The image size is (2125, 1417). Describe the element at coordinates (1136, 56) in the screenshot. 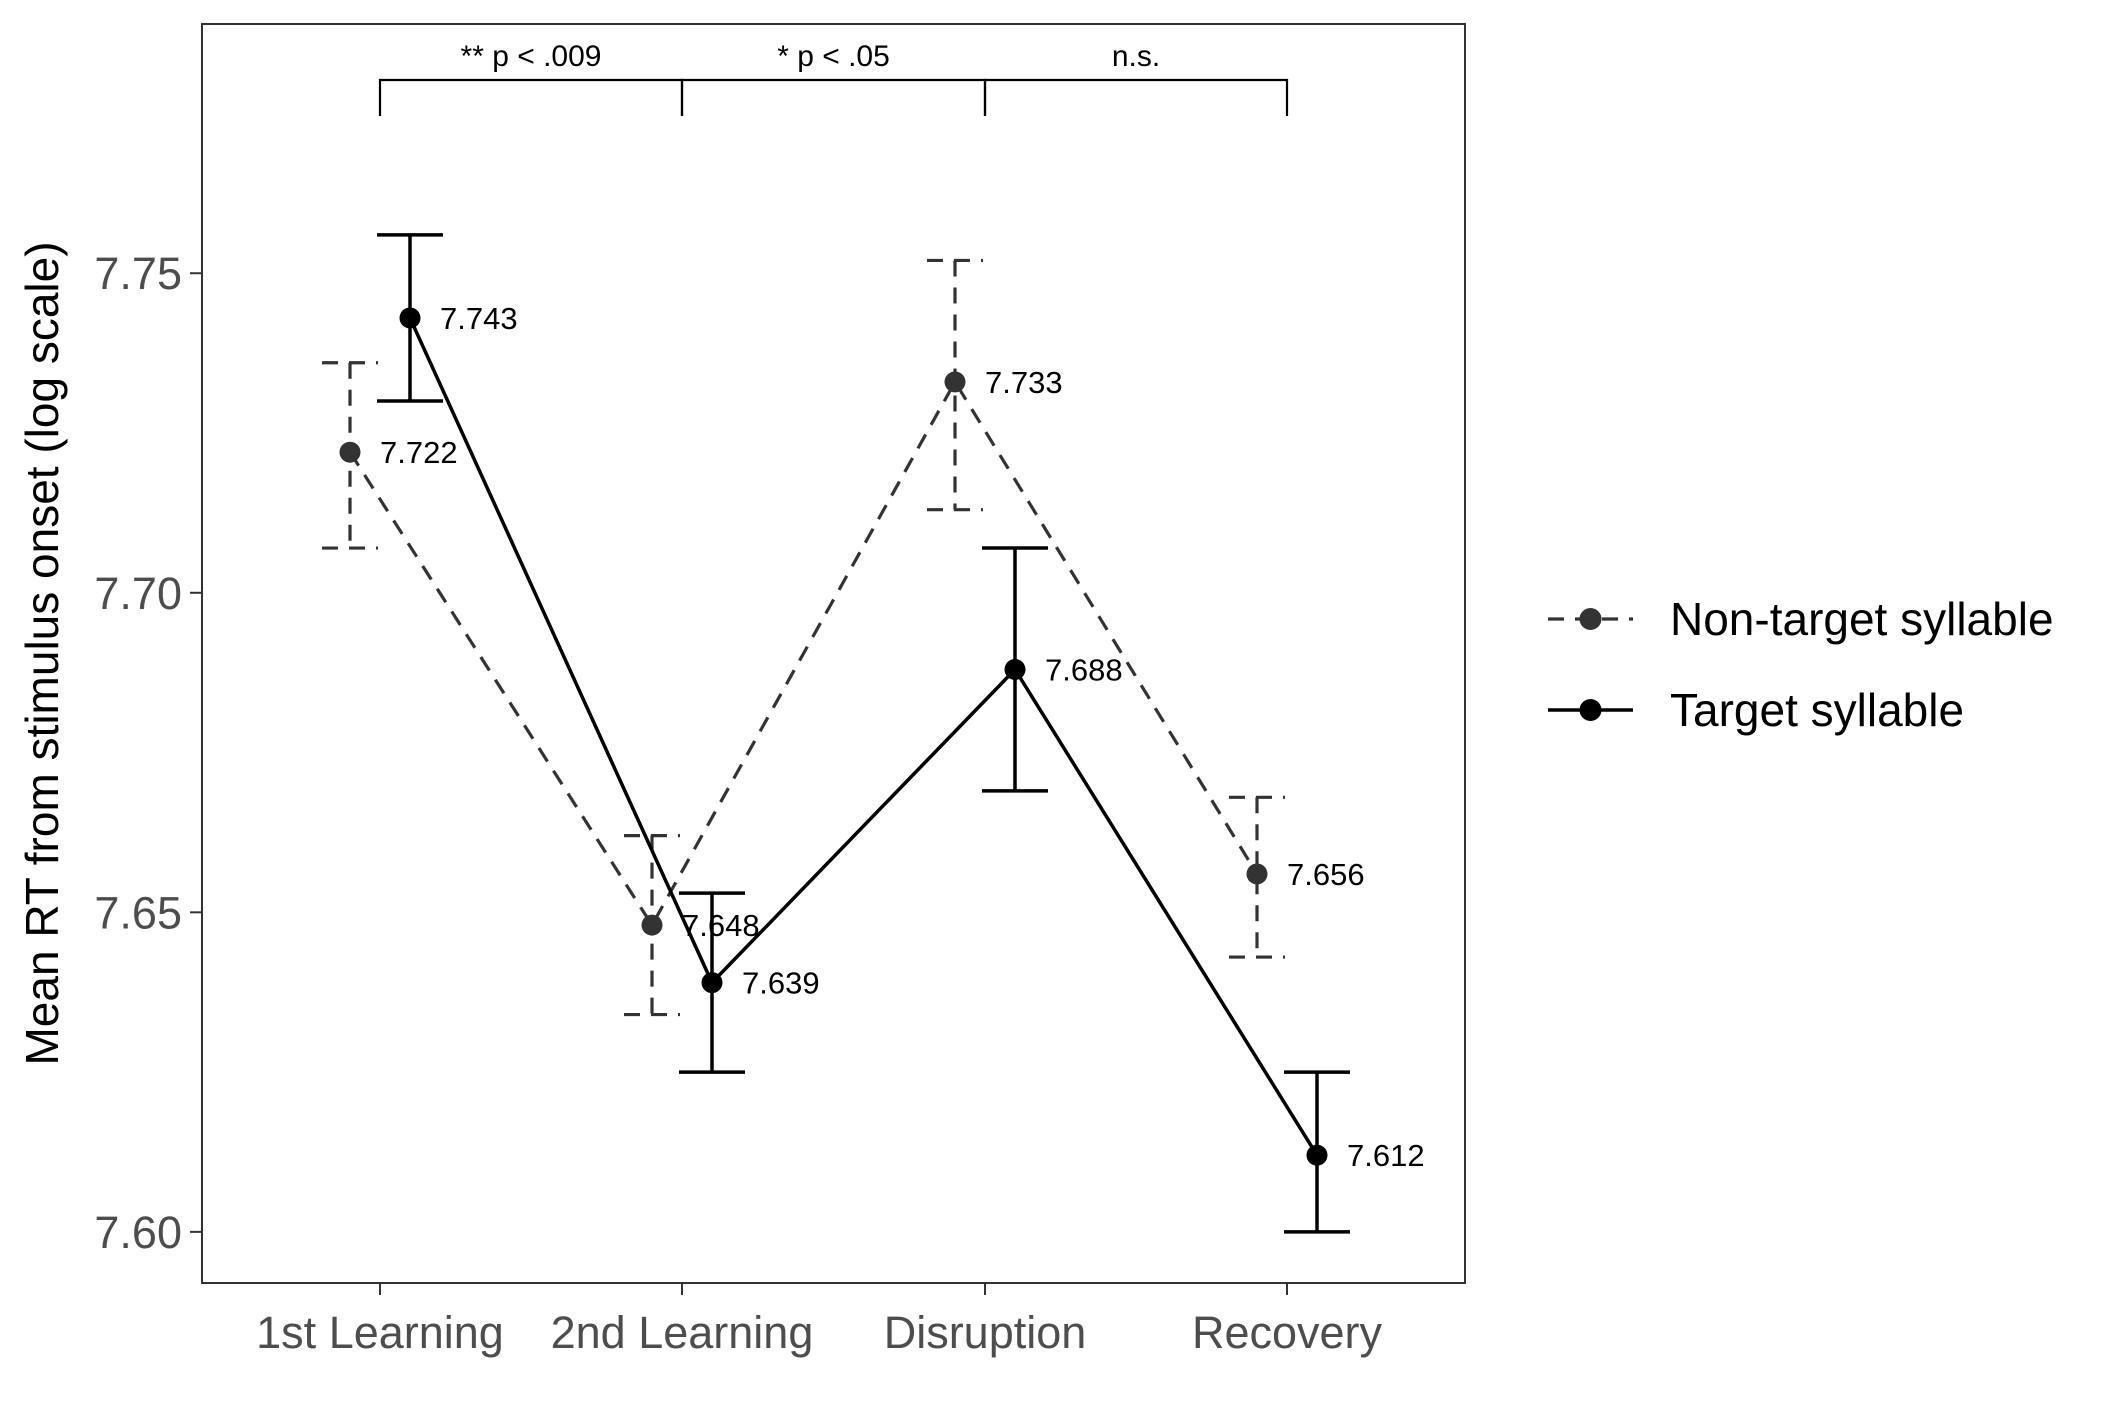

I see `significance-label: n.s.` at that location.